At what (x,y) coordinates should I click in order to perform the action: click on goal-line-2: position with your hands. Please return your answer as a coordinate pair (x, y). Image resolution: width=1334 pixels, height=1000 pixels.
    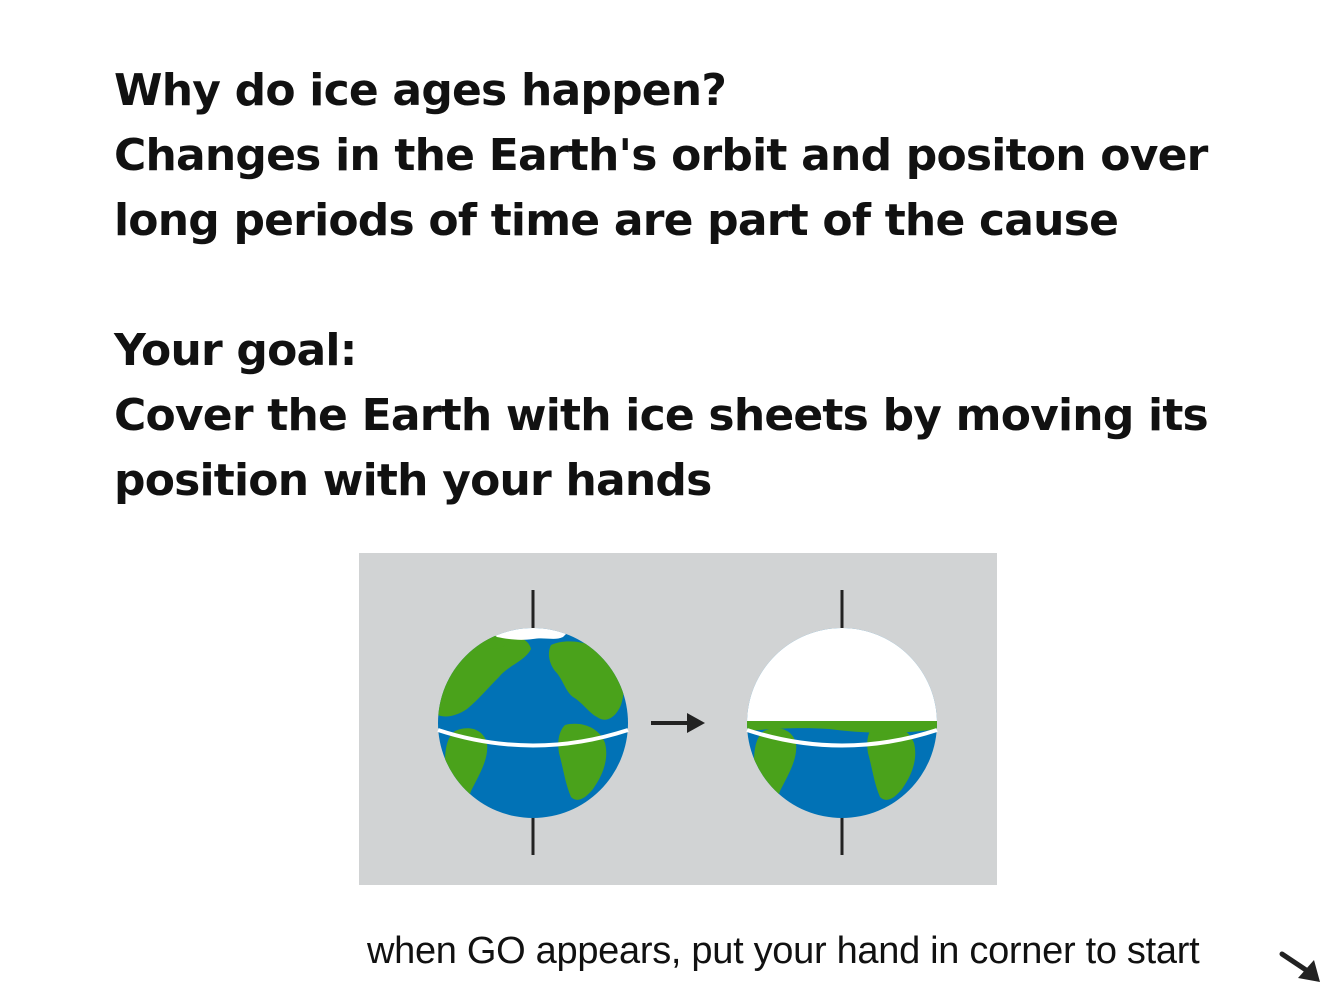
    Looking at the image, I should click on (689, 480).